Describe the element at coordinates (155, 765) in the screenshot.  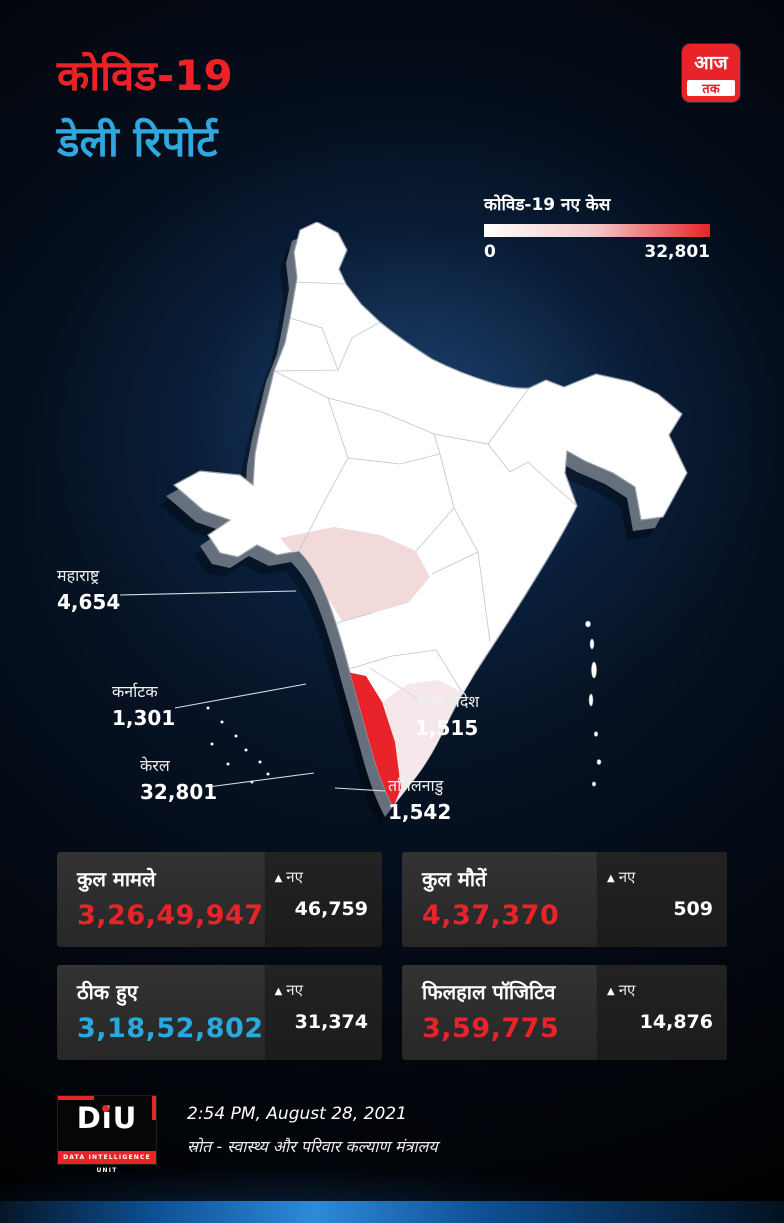
I see `state-name: केरल` at that location.